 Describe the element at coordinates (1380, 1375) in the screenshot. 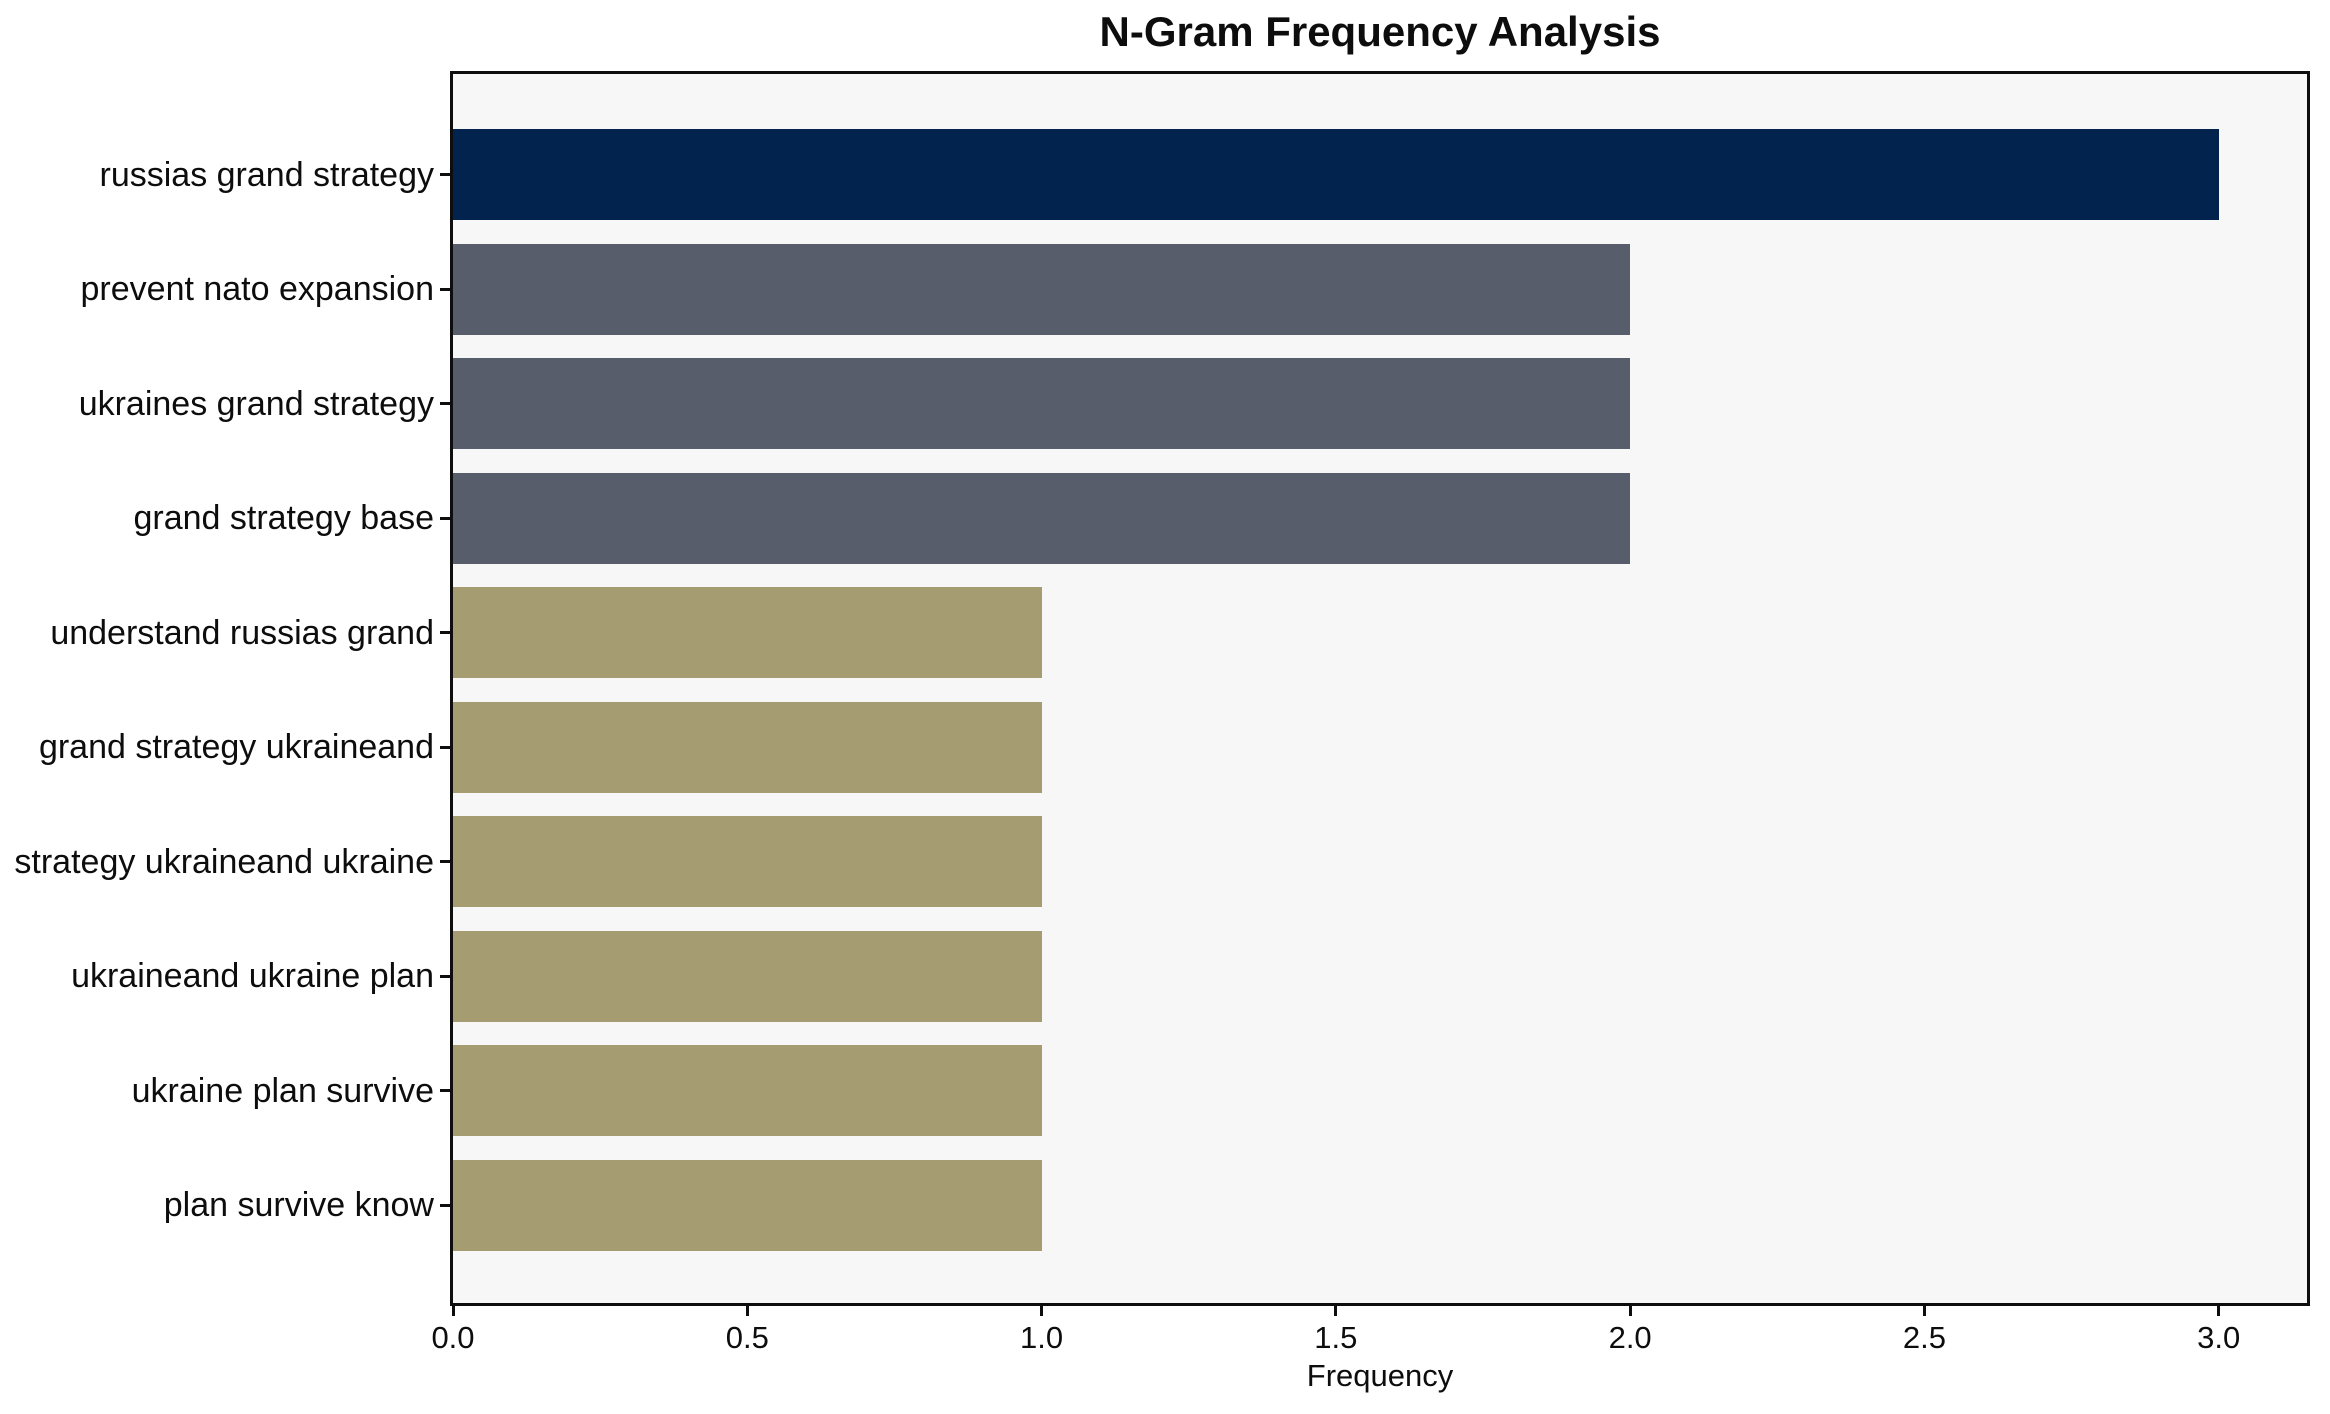

I see `x-axis-label: Frequency` at that location.